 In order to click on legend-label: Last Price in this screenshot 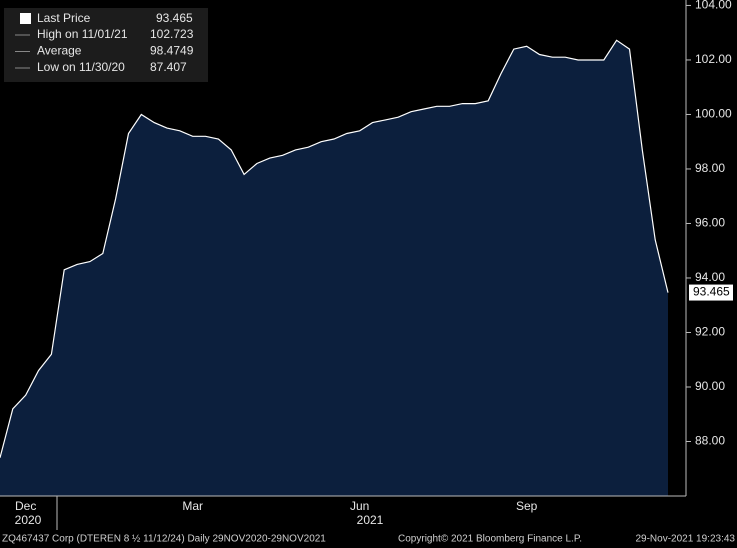, I will do `click(64, 18)`.